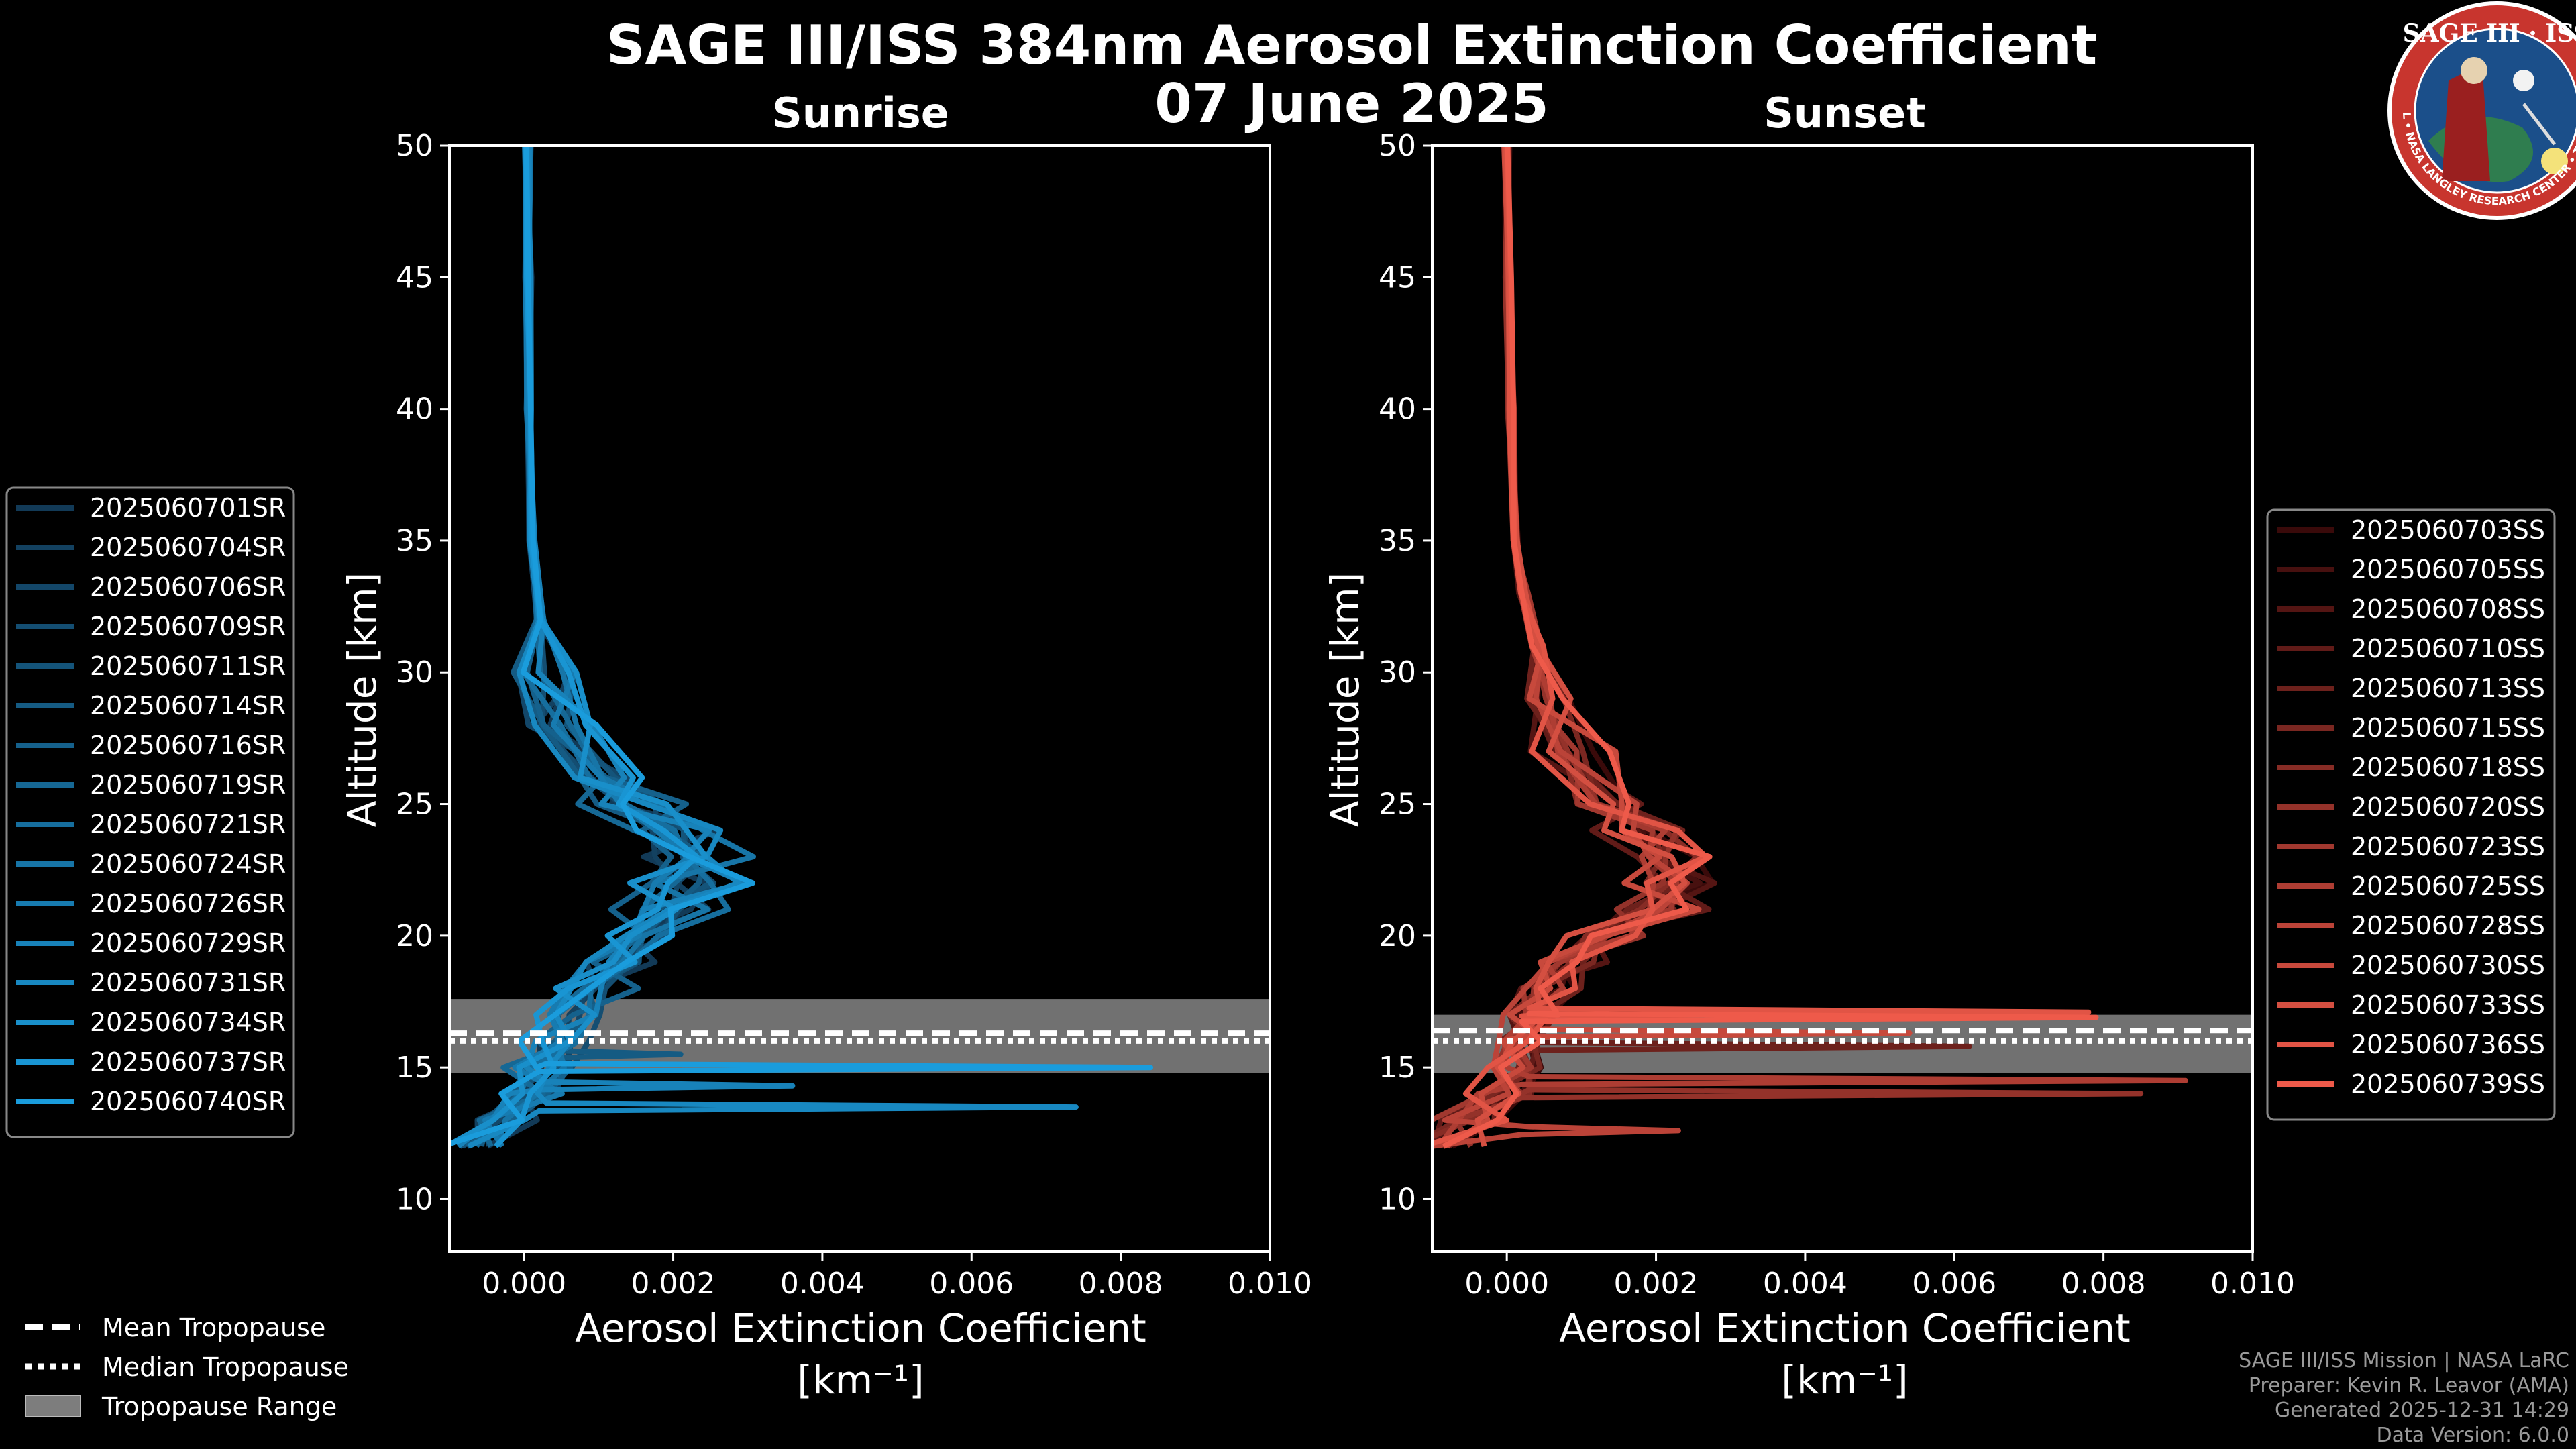 This screenshot has height=1449, width=2576. What do you see at coordinates (2539, 124) in the screenshot?
I see `iss-icon` at bounding box center [2539, 124].